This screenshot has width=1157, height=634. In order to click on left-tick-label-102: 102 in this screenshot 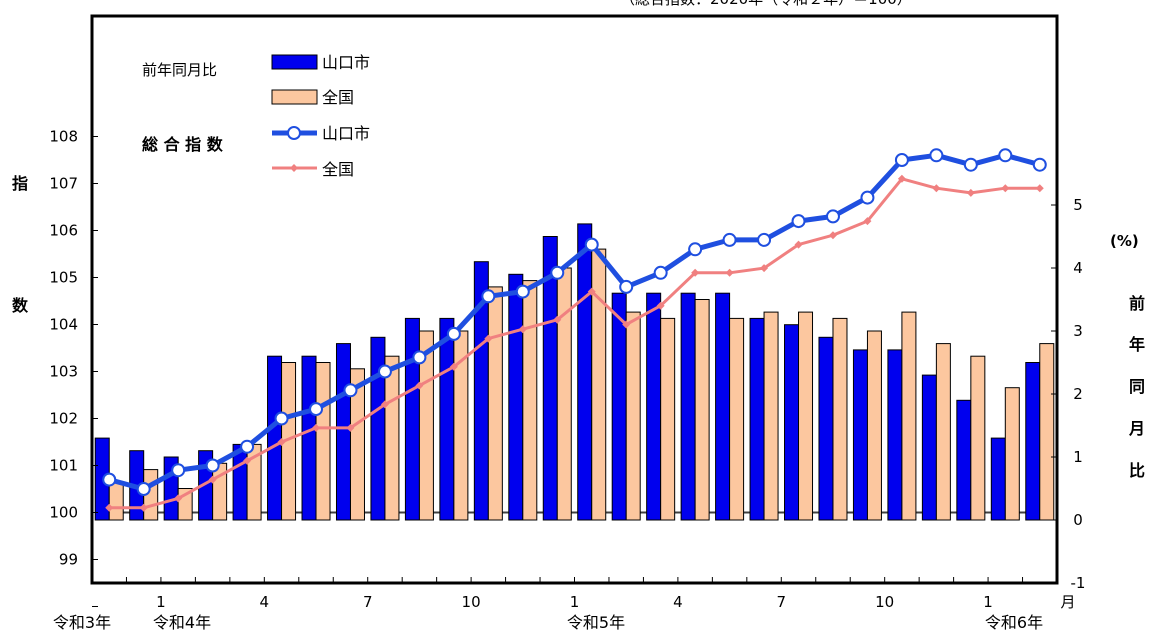, I will do `click(63, 419)`.